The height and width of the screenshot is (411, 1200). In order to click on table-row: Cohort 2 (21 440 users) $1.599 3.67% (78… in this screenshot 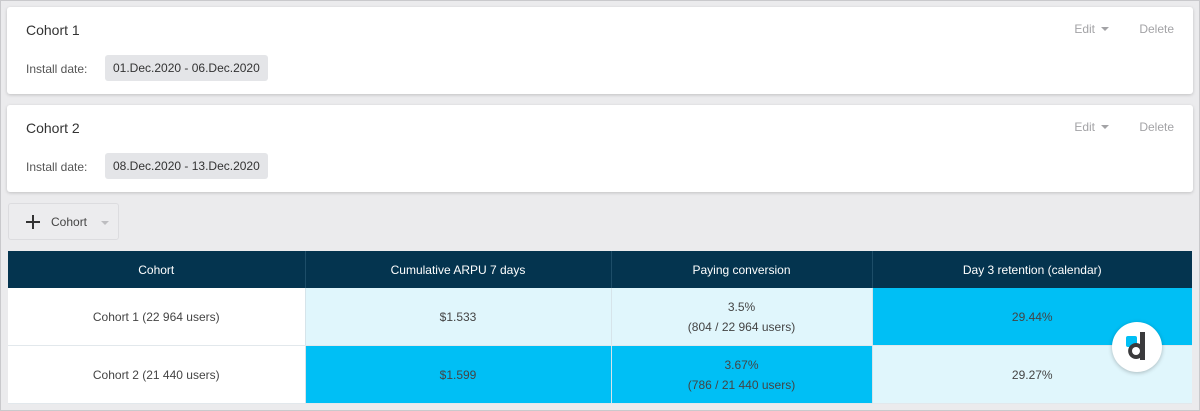, I will do `click(600, 374)`.